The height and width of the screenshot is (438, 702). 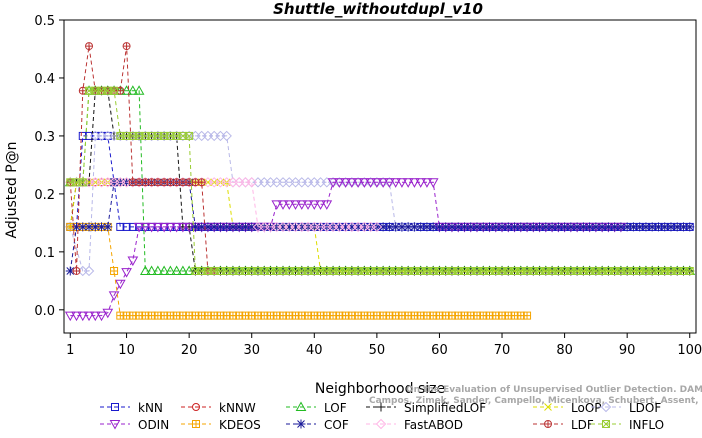 I want to click on legend-label: LDOF, so click(x=645, y=408).